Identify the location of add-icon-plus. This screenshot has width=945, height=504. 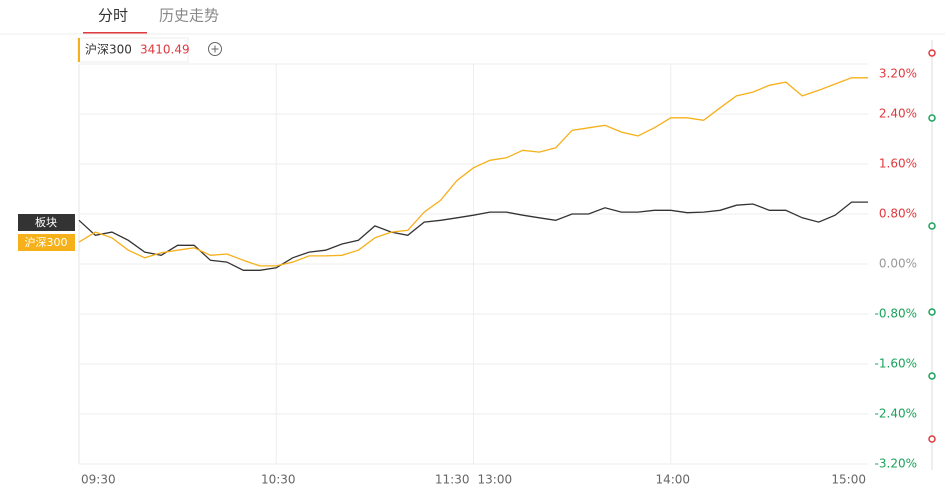
(215, 49).